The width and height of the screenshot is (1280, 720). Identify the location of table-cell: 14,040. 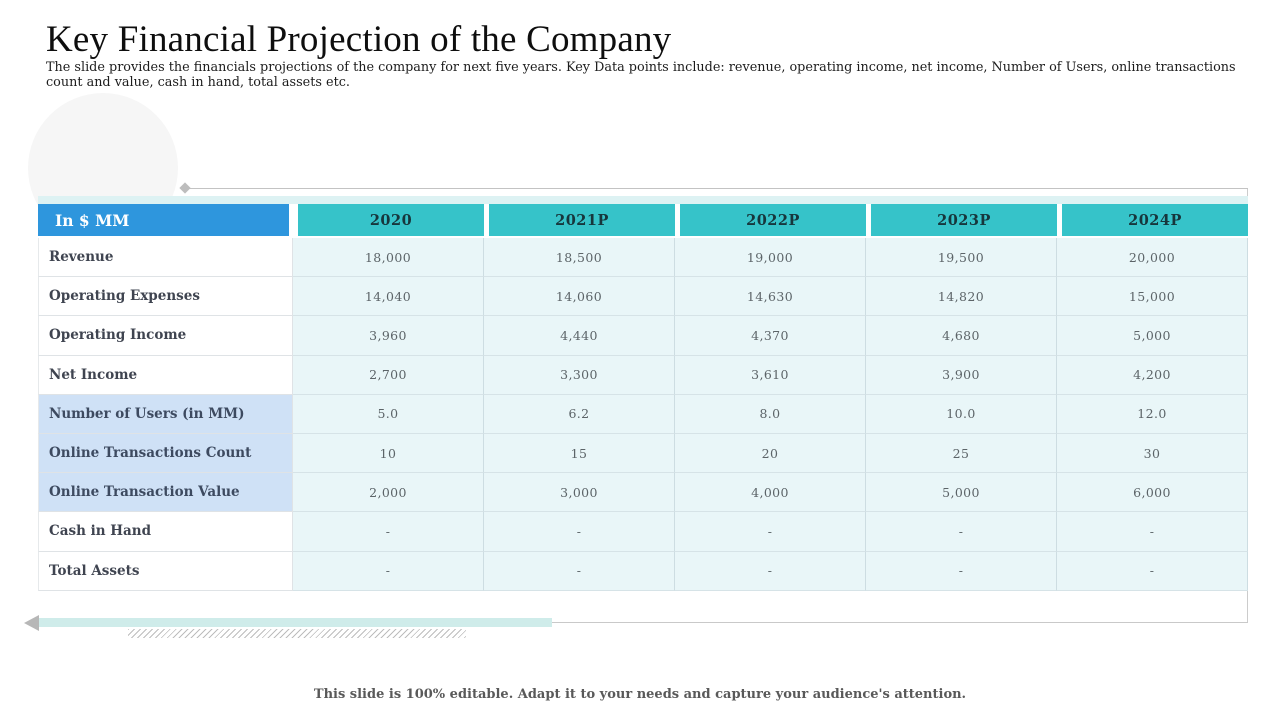
(388, 297).